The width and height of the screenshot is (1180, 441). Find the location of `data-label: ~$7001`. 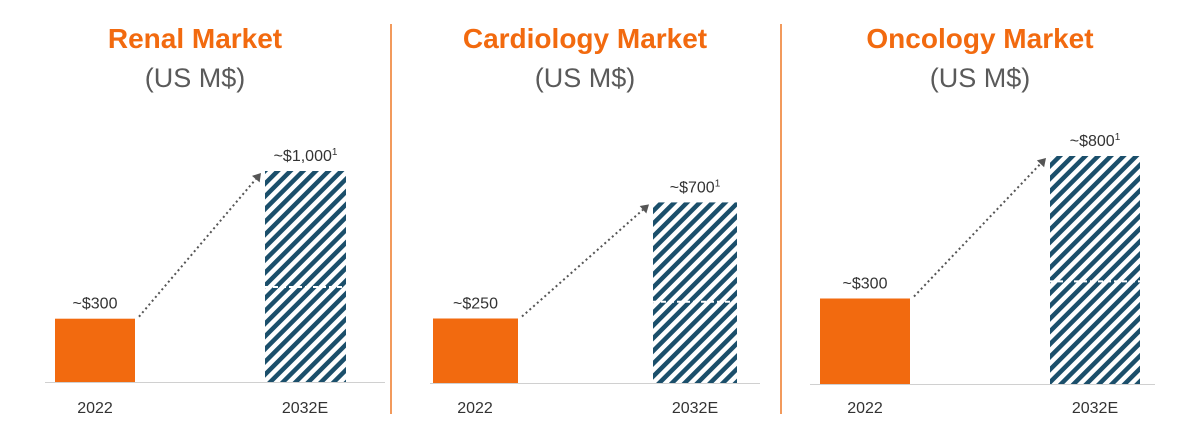

data-label: ~$7001 is located at coordinates (695, 187).